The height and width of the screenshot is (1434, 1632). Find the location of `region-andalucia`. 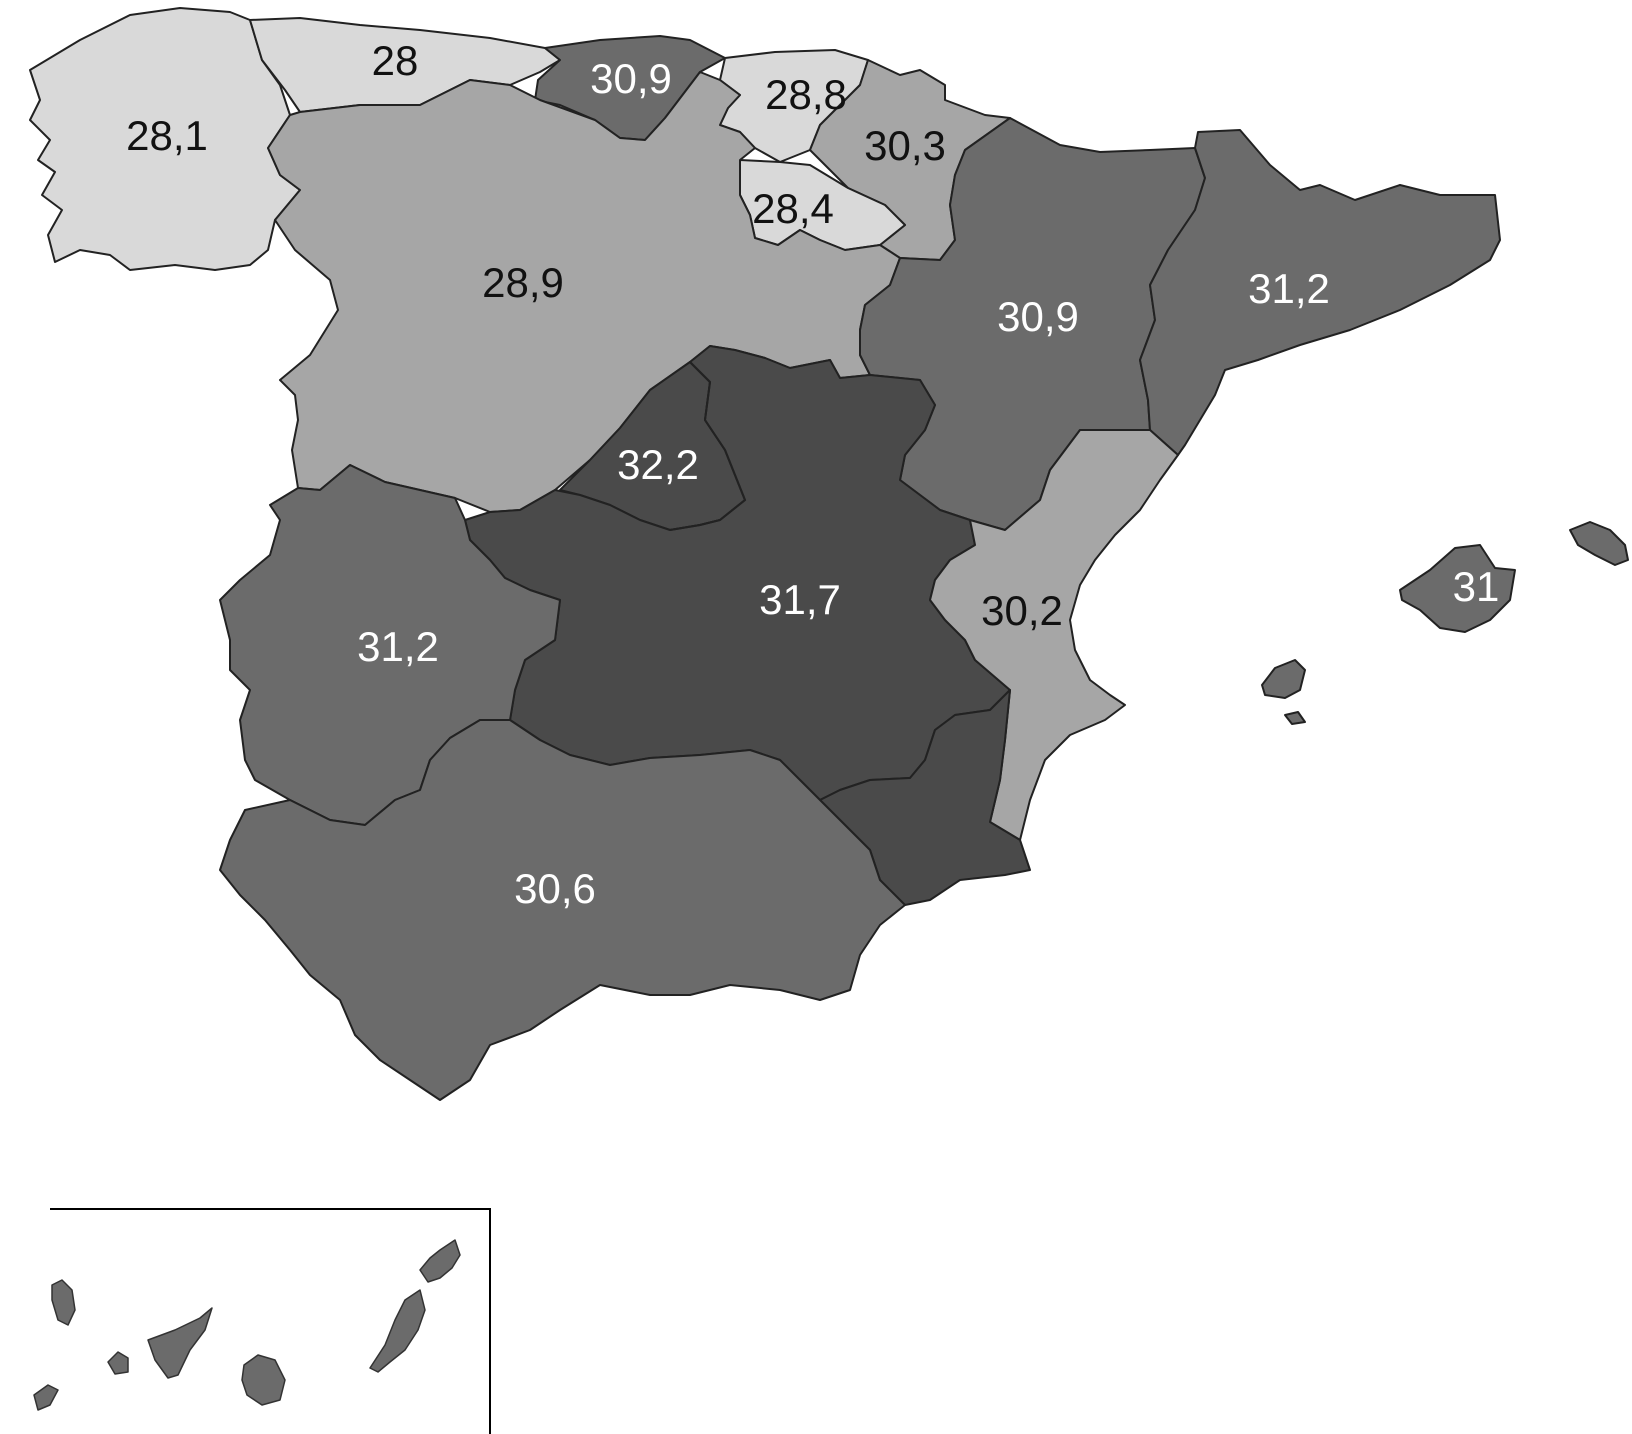

region-andalucia is located at coordinates (562, 910).